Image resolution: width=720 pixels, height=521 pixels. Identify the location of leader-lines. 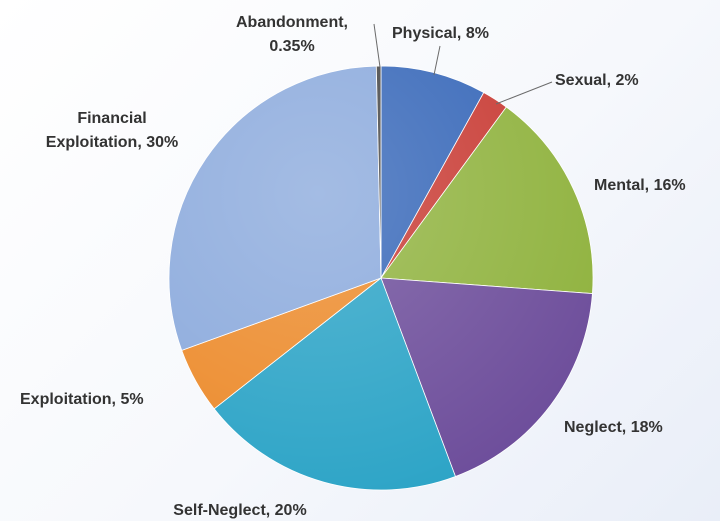
(463, 64).